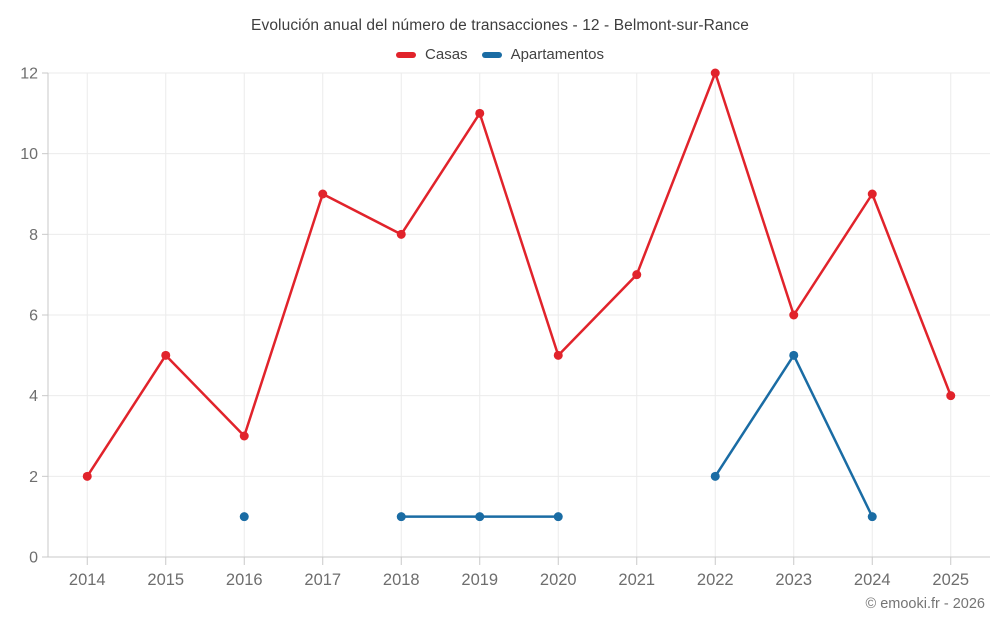  What do you see at coordinates (87, 580) in the screenshot?
I see `x-tick-label: 2014` at bounding box center [87, 580].